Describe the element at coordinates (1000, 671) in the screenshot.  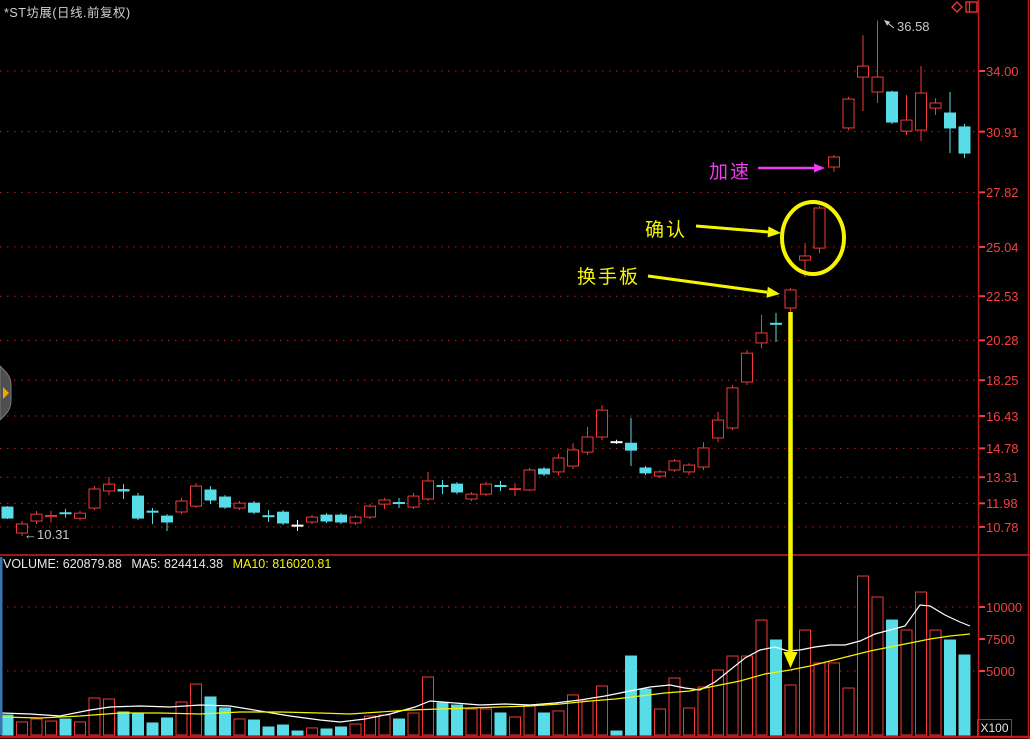
I see `volume-tick-label: 5000` at that location.